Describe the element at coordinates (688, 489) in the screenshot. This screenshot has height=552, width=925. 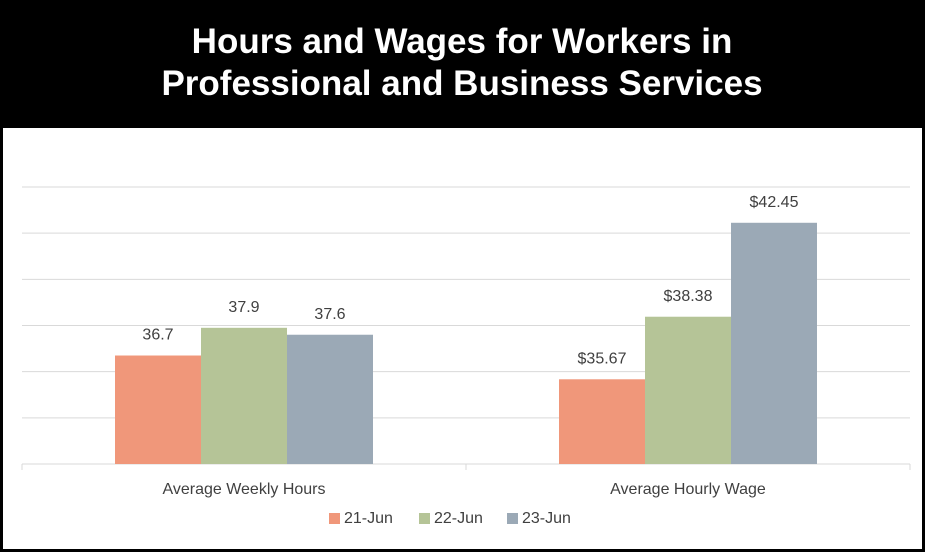
I see `x-tick-label: Average Hourly Wage` at that location.